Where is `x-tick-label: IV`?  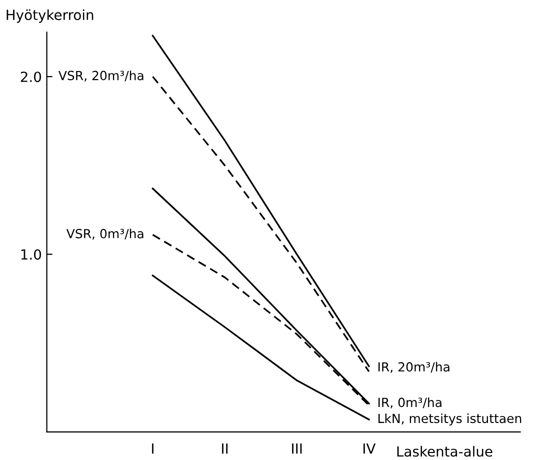 x-tick-label: IV is located at coordinates (369, 448).